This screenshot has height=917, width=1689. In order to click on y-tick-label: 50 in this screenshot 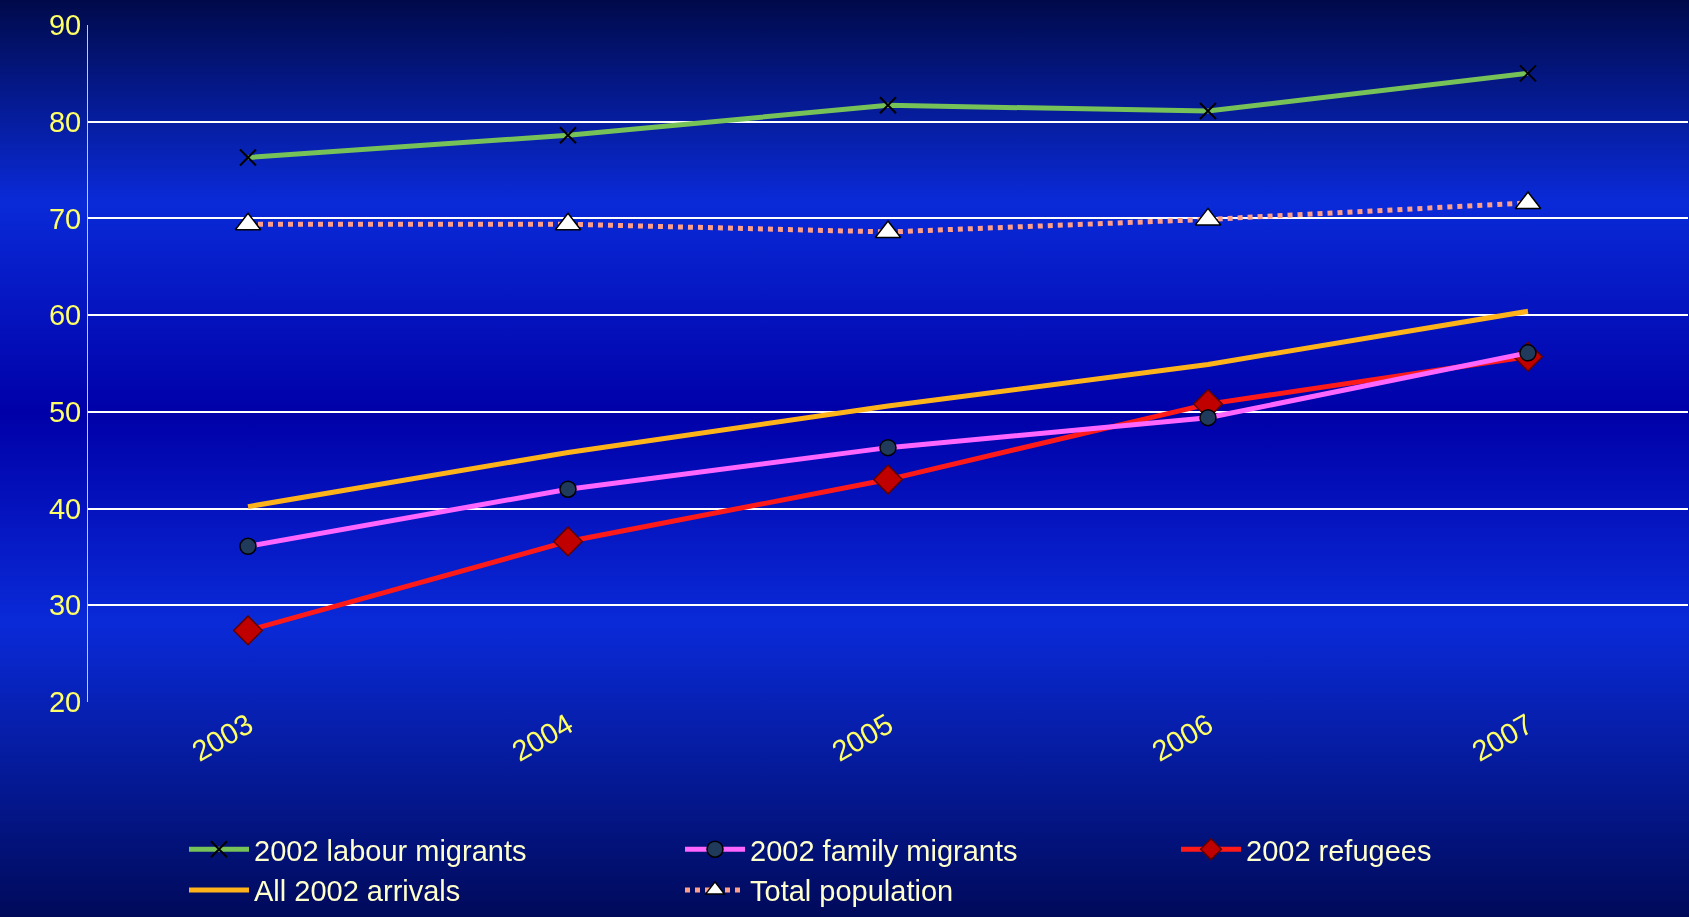, I will do `click(65, 412)`.